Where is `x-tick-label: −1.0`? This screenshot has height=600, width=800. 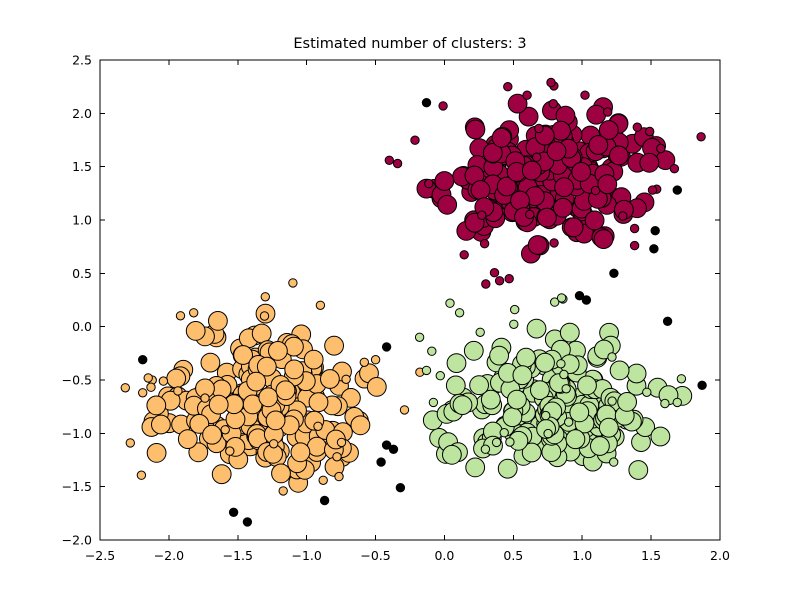
x-tick-label: −1.0 is located at coordinates (306, 555).